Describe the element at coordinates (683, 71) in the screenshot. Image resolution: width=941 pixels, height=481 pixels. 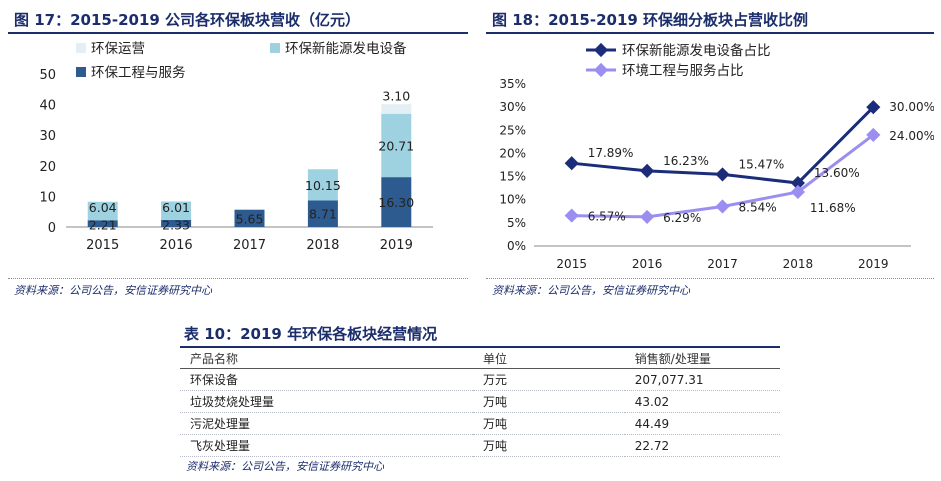
I see `legend-label: 环境工程与服务占比` at that location.